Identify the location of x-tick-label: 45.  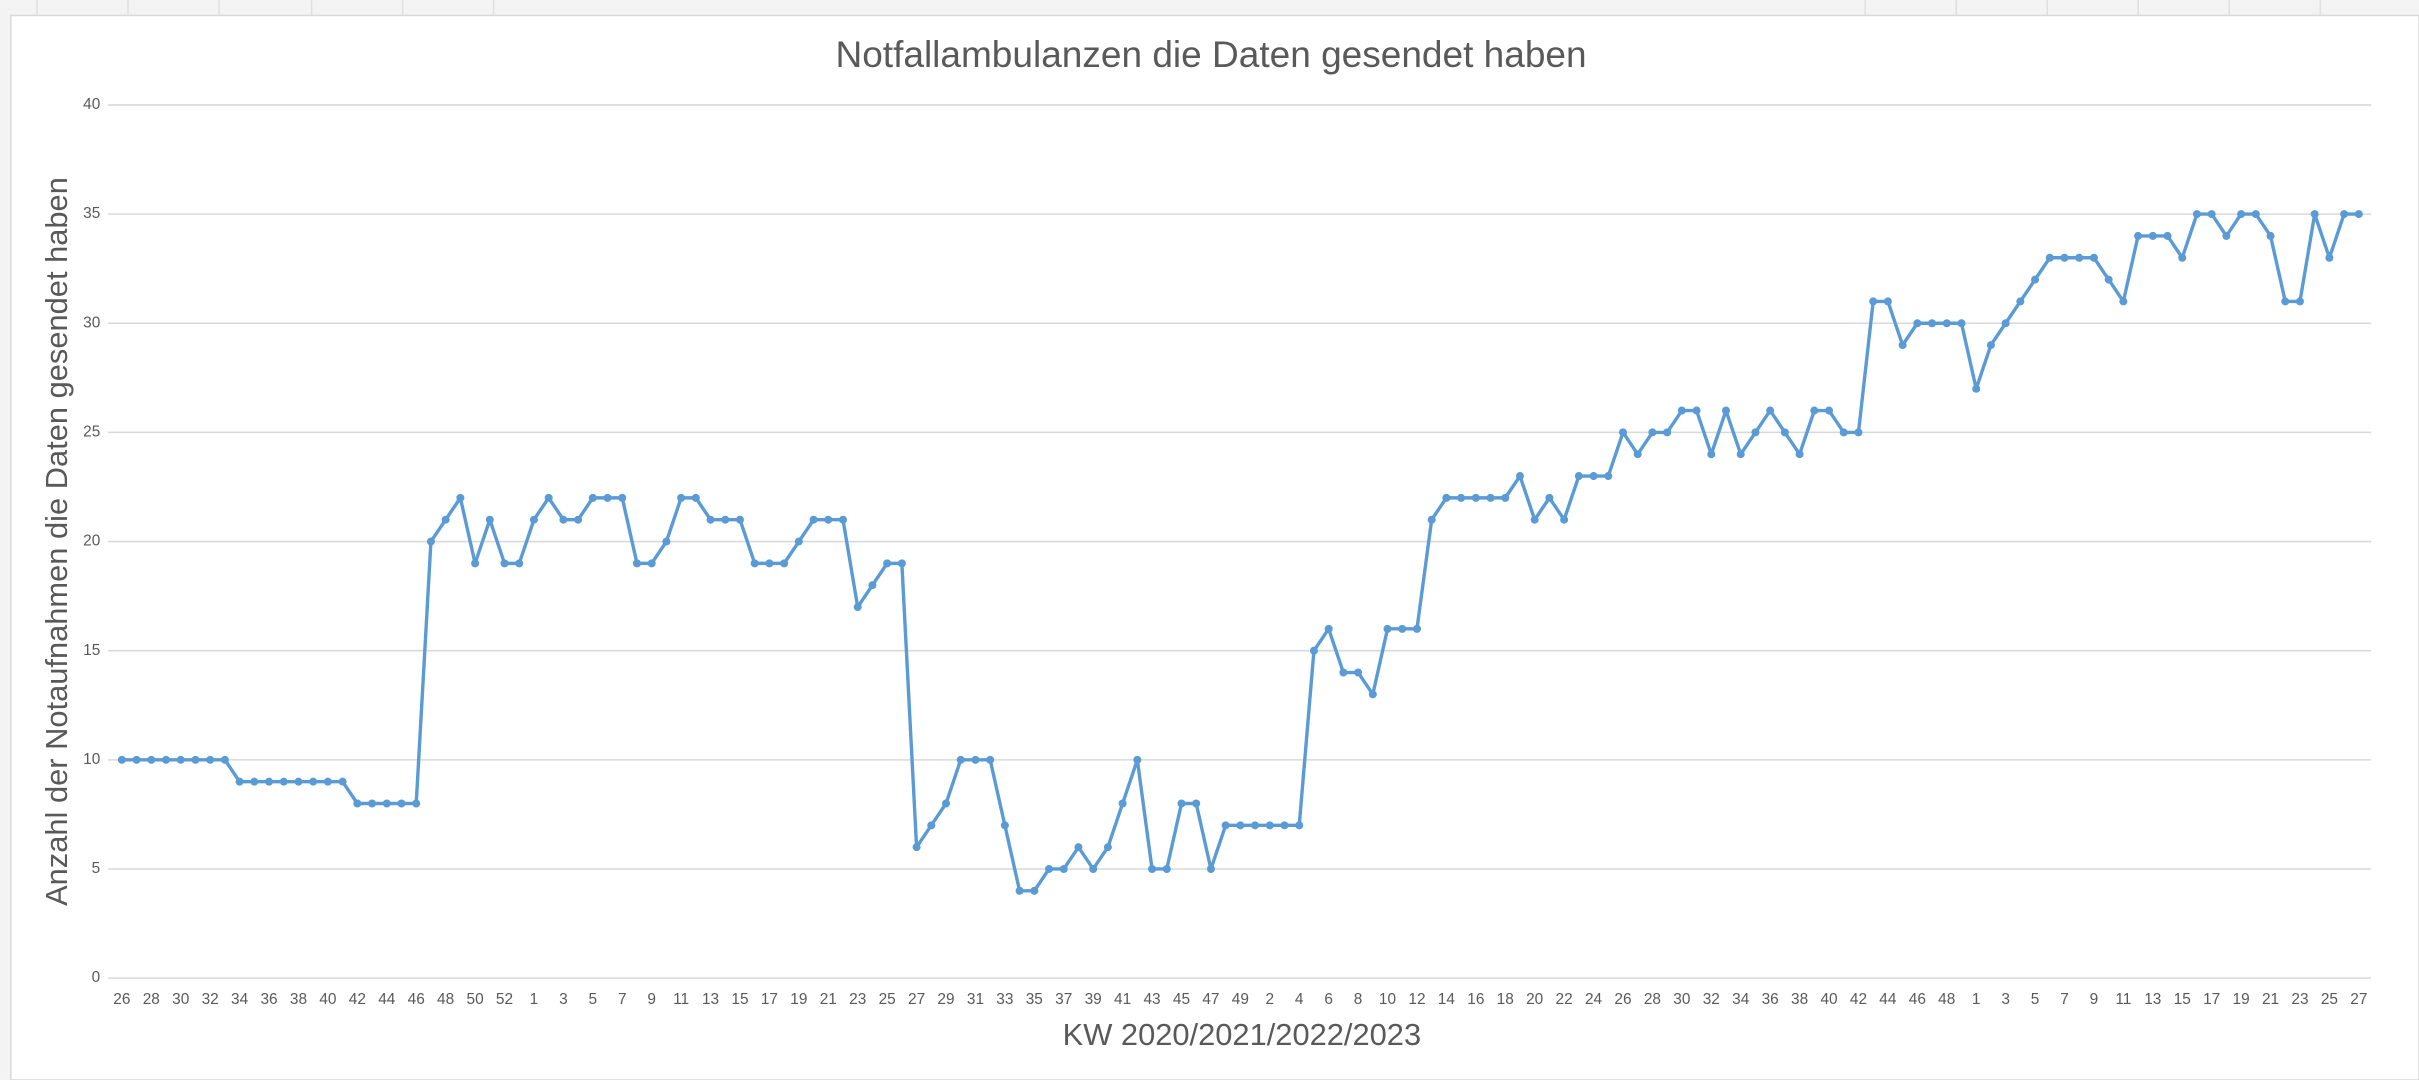
(1181, 999).